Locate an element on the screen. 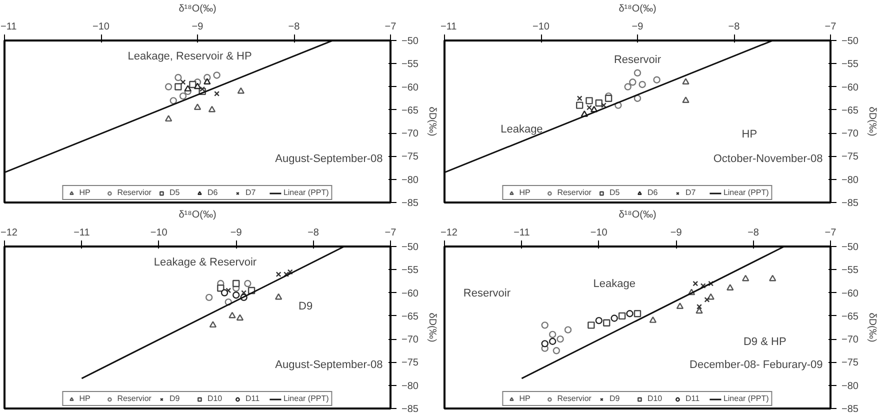  legend-label: D5 is located at coordinates (175, 192).